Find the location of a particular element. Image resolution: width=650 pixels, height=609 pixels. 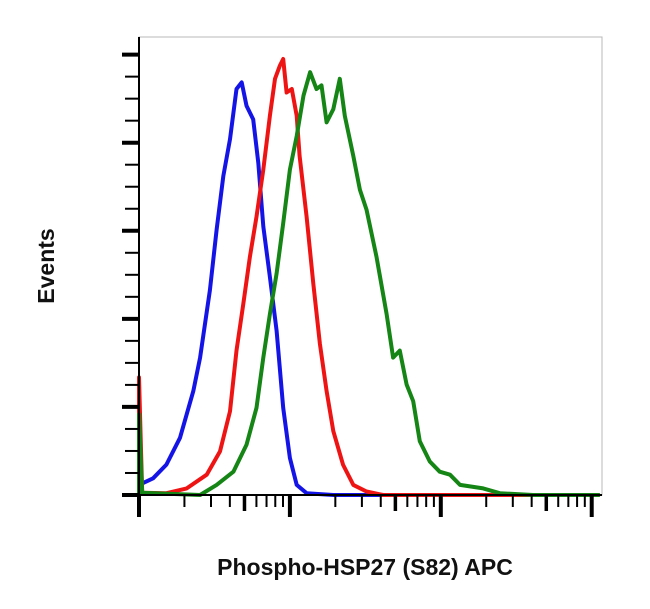

x-axis-label: Phospho-HSP27 (S82) APC is located at coordinates (365, 567).